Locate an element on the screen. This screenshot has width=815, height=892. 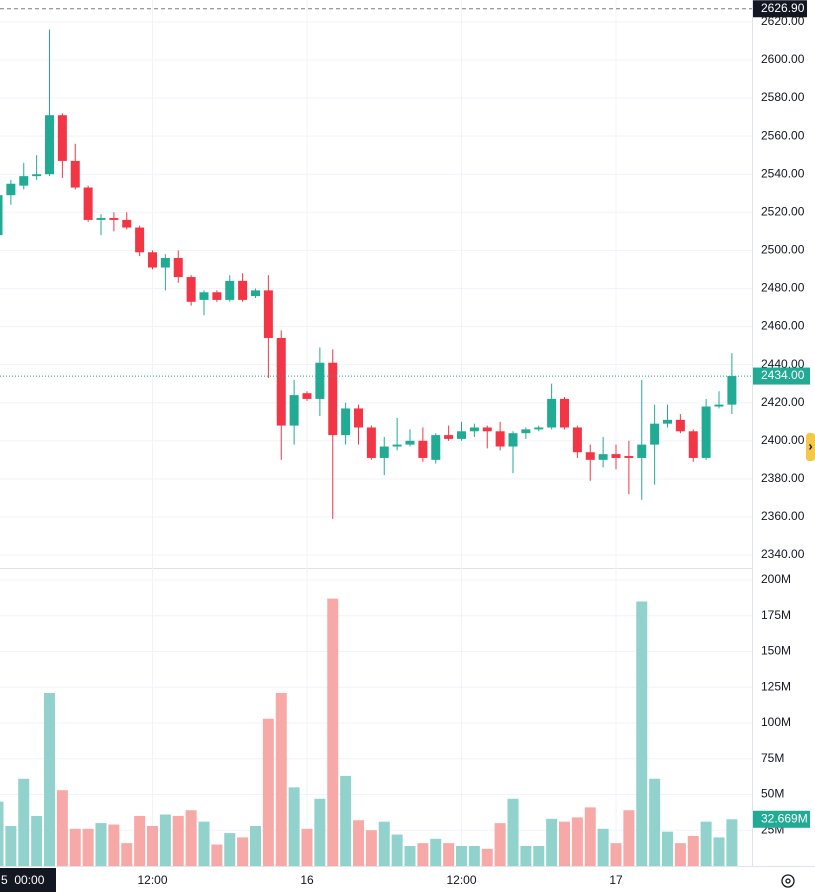
volume-tick-label: 75M is located at coordinates (772, 758).